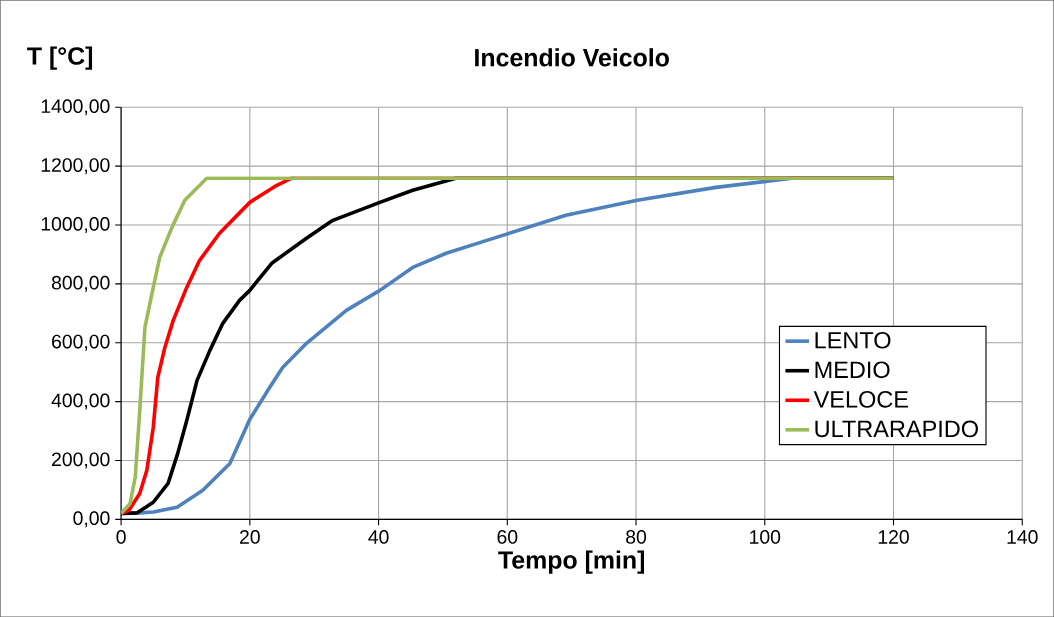 The image size is (1054, 617). I want to click on x-tick-label: 0, so click(121, 537).